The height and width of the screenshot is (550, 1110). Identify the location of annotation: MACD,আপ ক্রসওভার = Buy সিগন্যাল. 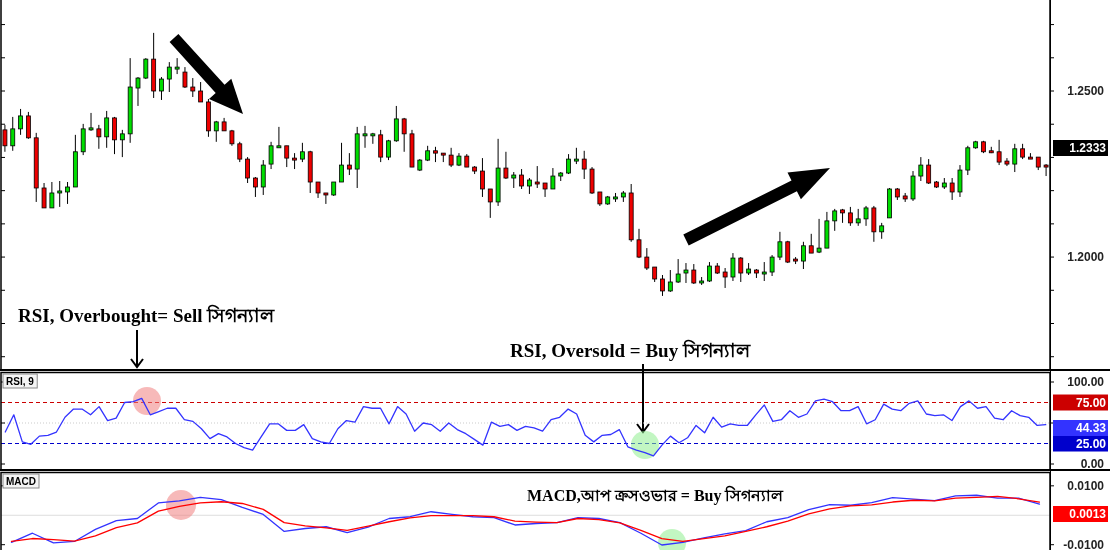
(656, 495).